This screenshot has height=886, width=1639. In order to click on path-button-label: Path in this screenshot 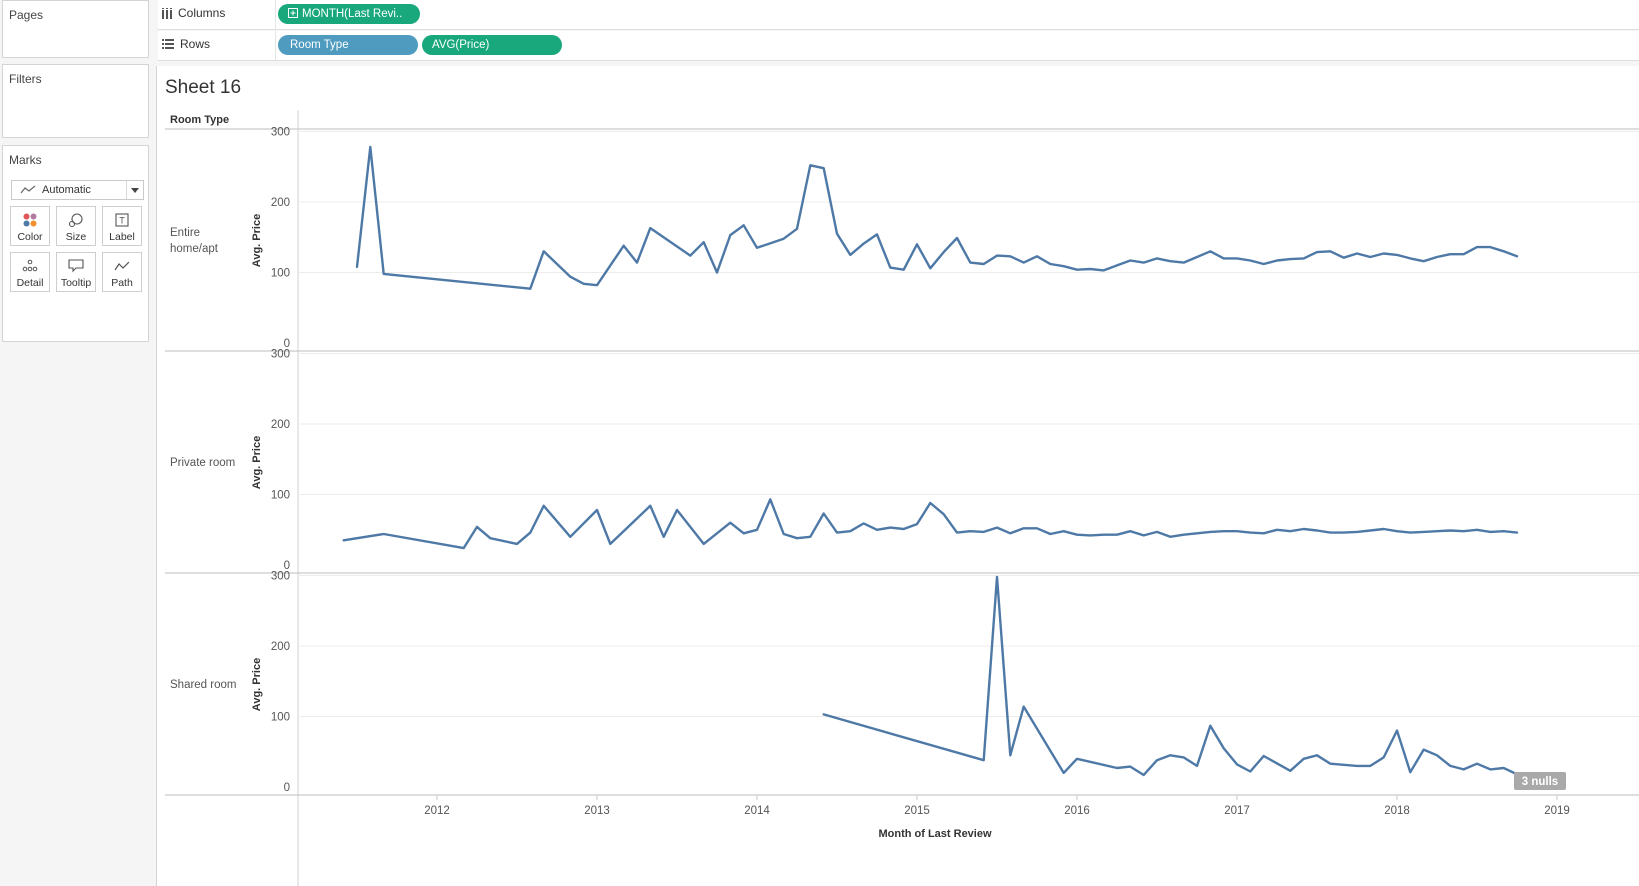, I will do `click(122, 283)`.